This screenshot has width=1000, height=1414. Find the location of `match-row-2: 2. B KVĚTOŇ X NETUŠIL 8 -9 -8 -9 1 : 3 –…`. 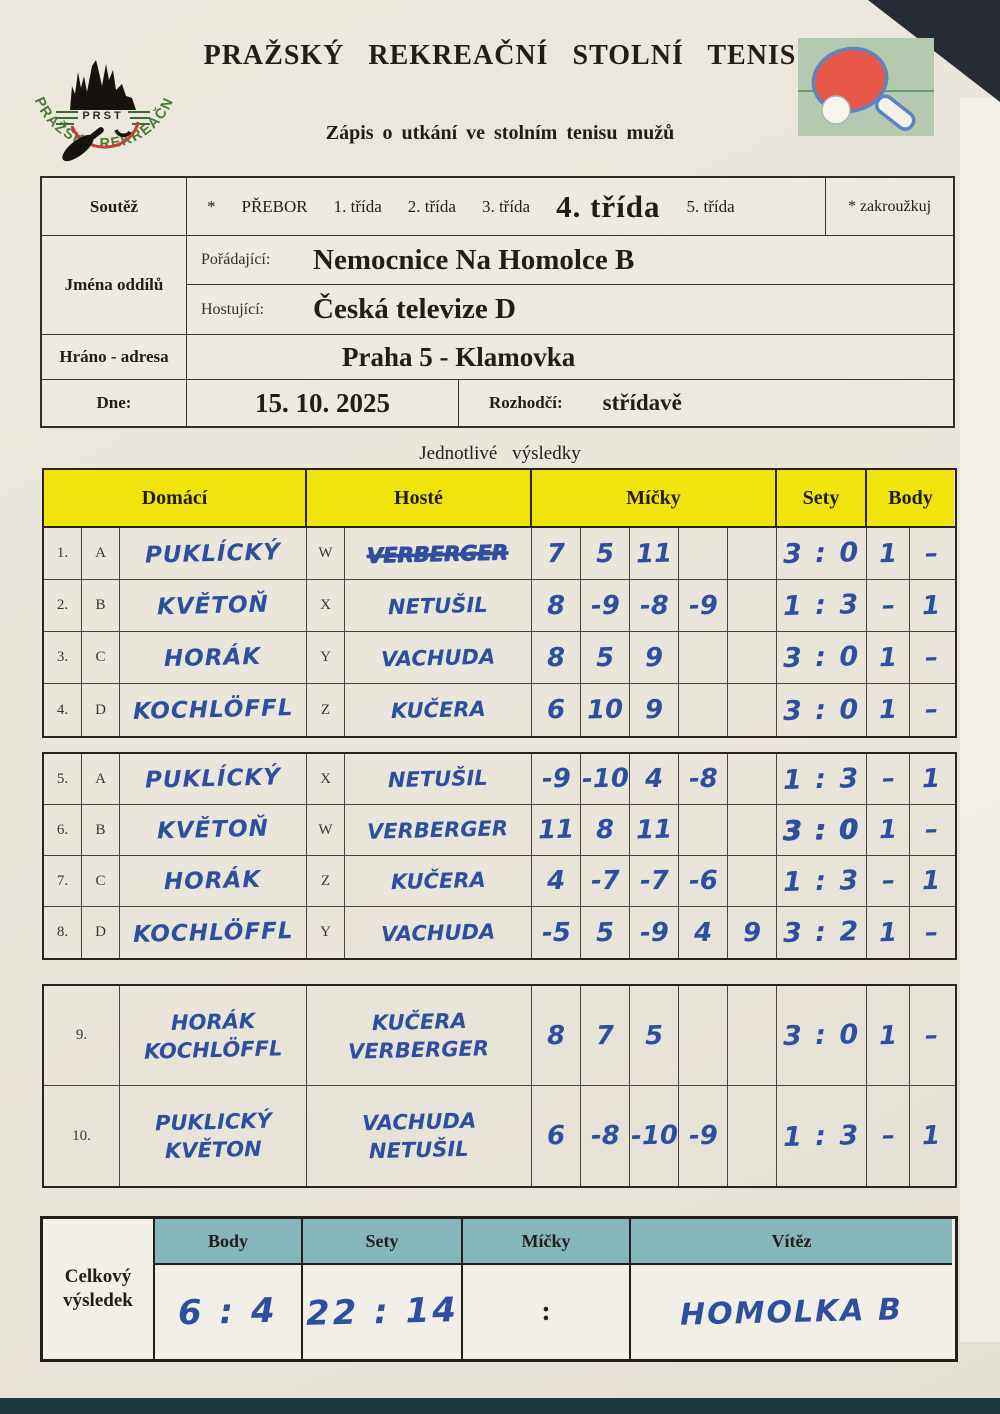

match-row-2: 2. B KVĚTOŇ X NETUŠIL 8 -9 -8 -9 1 : 3 –… is located at coordinates (499, 606).